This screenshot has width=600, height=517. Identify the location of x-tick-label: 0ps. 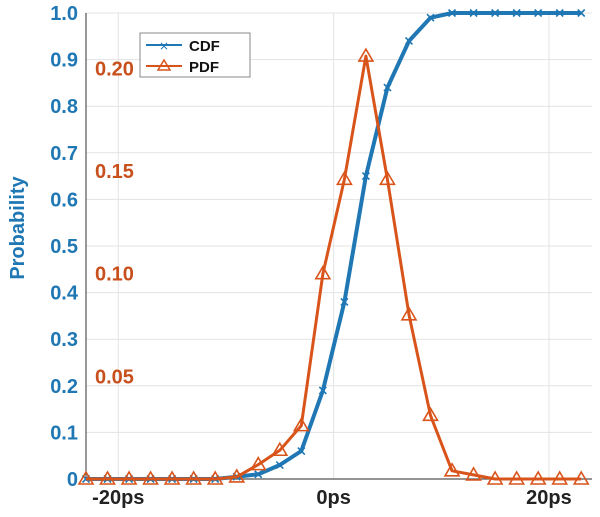
(333, 498).